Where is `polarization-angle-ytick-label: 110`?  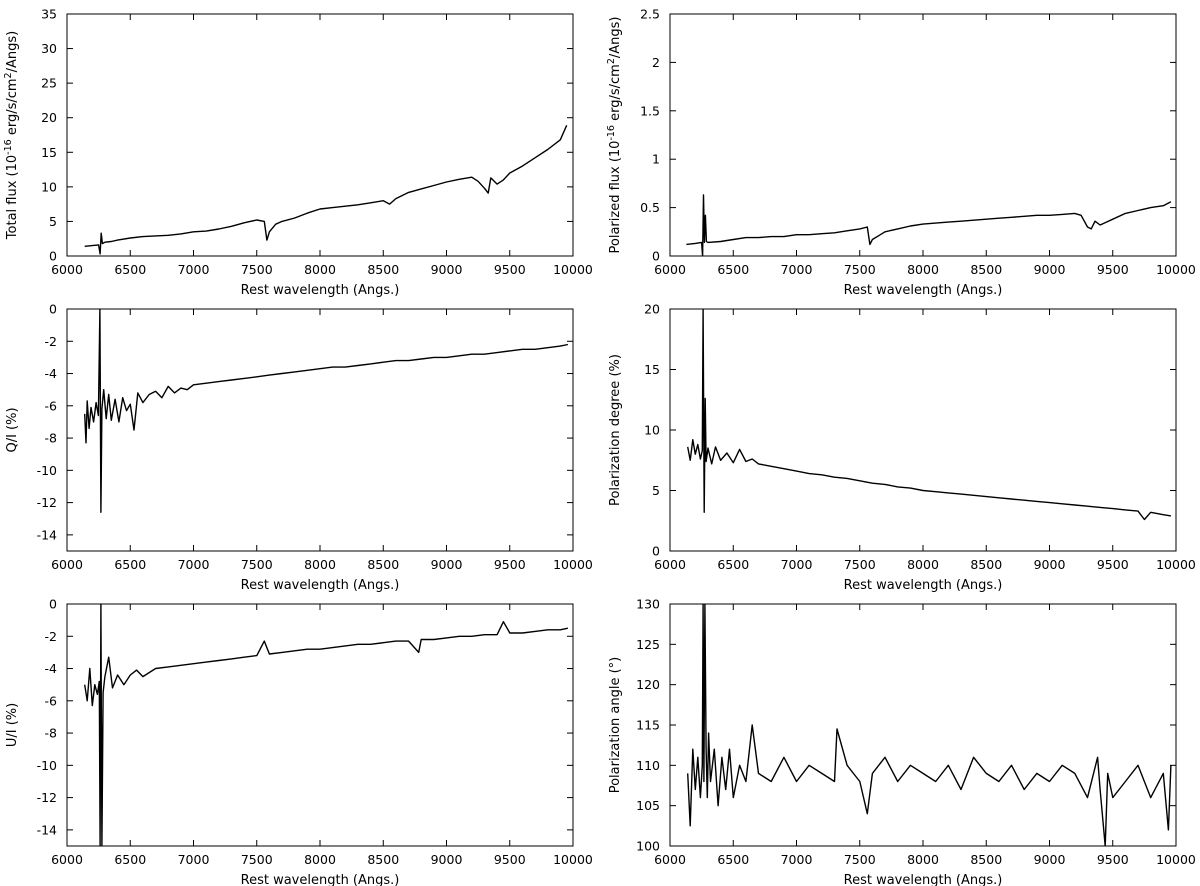
polarization-angle-ytick-label: 110 is located at coordinates (648, 765).